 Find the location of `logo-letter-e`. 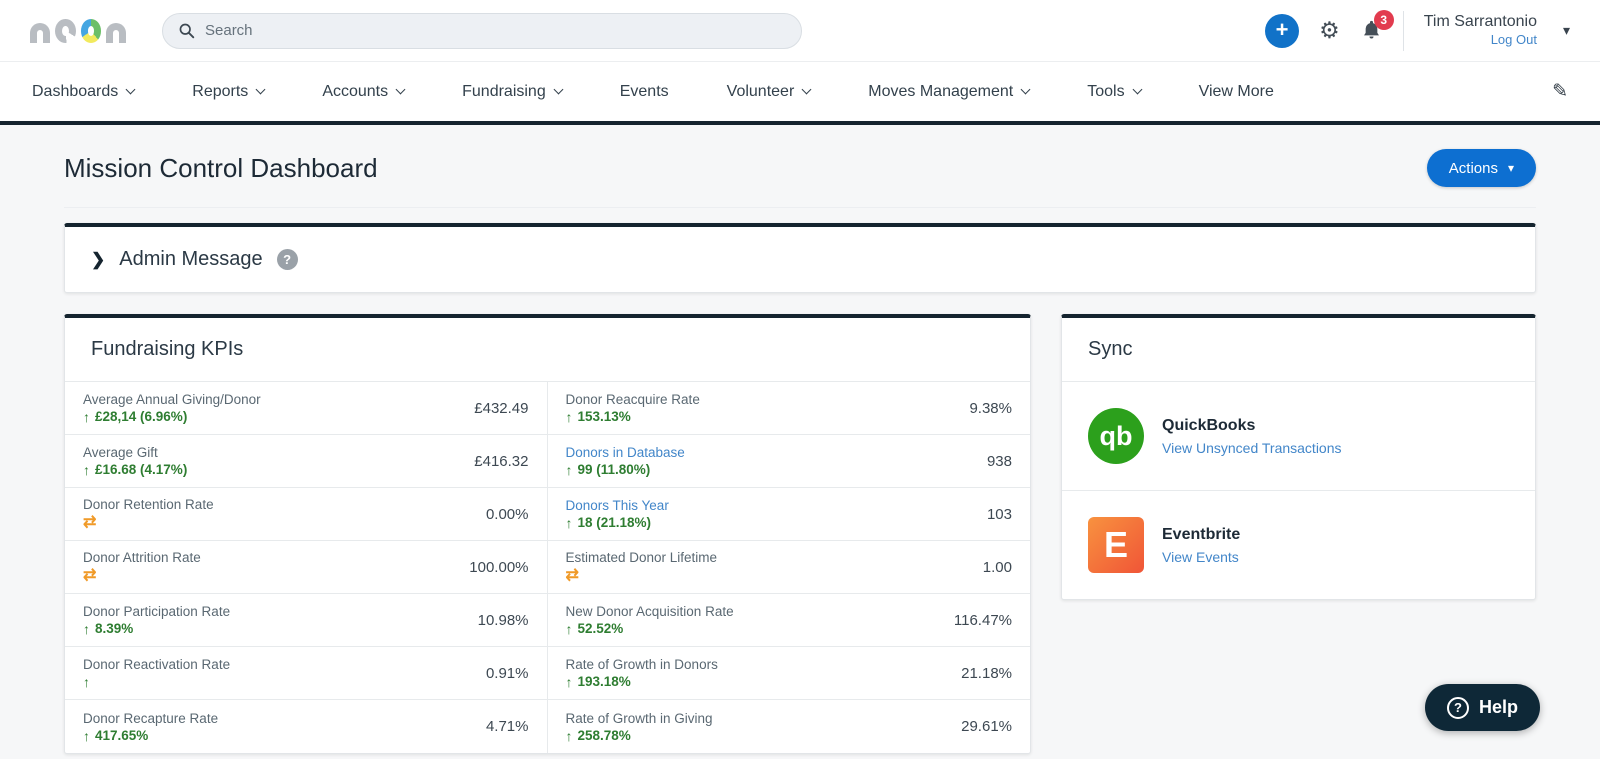

logo-letter-e is located at coordinates (65, 30).